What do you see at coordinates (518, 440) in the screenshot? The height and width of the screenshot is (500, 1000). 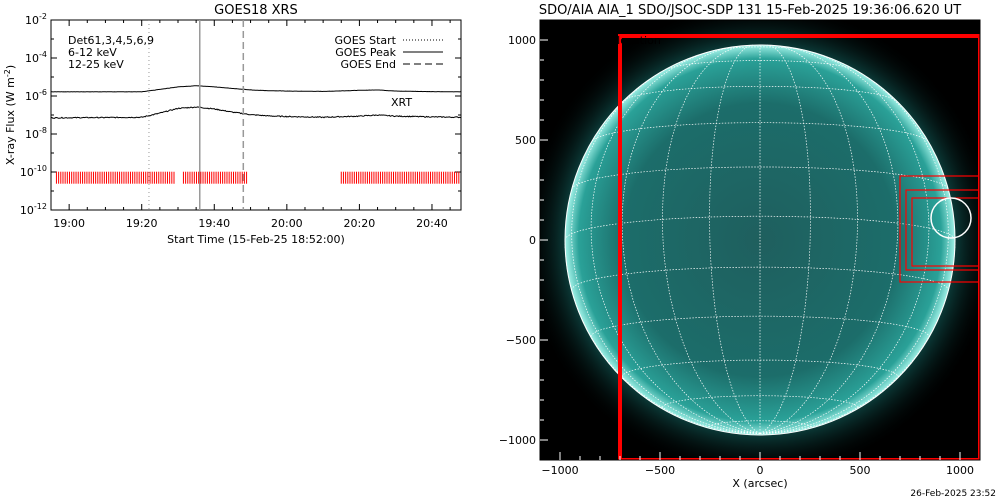 I see `aia-y-tick-label: −1000` at bounding box center [518, 440].